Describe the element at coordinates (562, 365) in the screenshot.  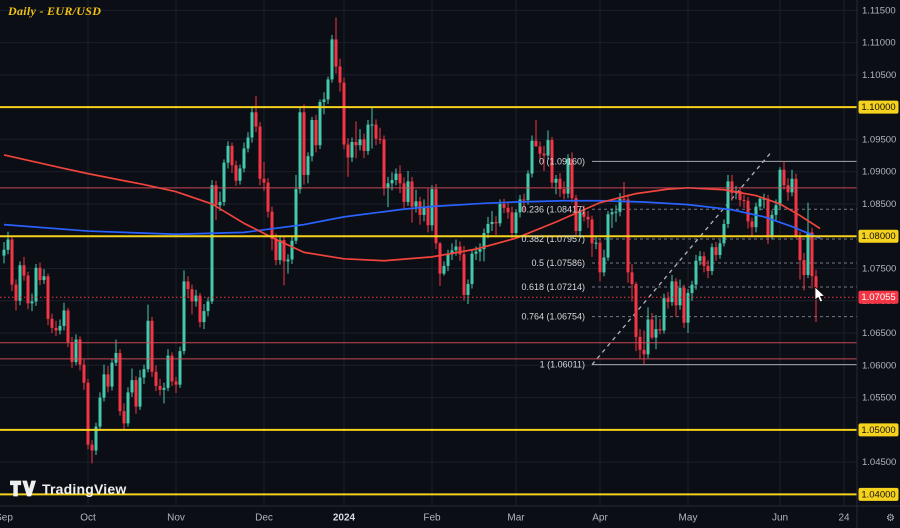
I see `fib-level-label: 1 (1.06011)` at that location.